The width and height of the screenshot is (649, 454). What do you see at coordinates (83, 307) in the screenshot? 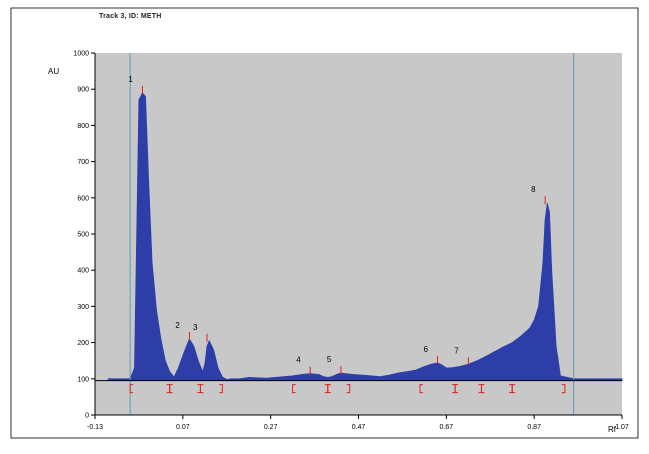
I see `y-tick-label: 300` at bounding box center [83, 307].